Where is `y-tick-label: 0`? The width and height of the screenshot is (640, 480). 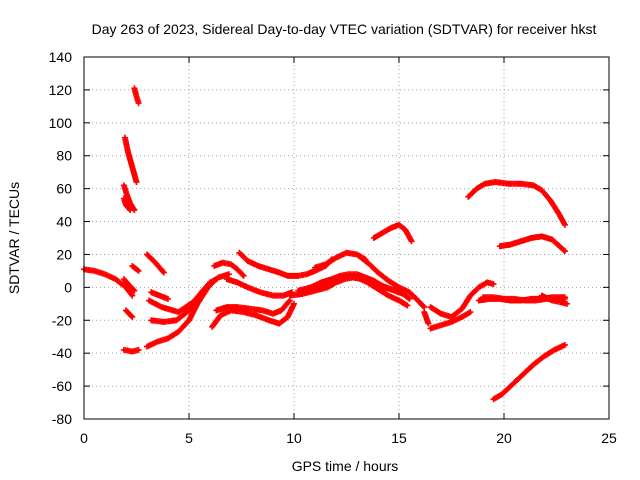
y-tick-label: 0 is located at coordinates (68, 287).